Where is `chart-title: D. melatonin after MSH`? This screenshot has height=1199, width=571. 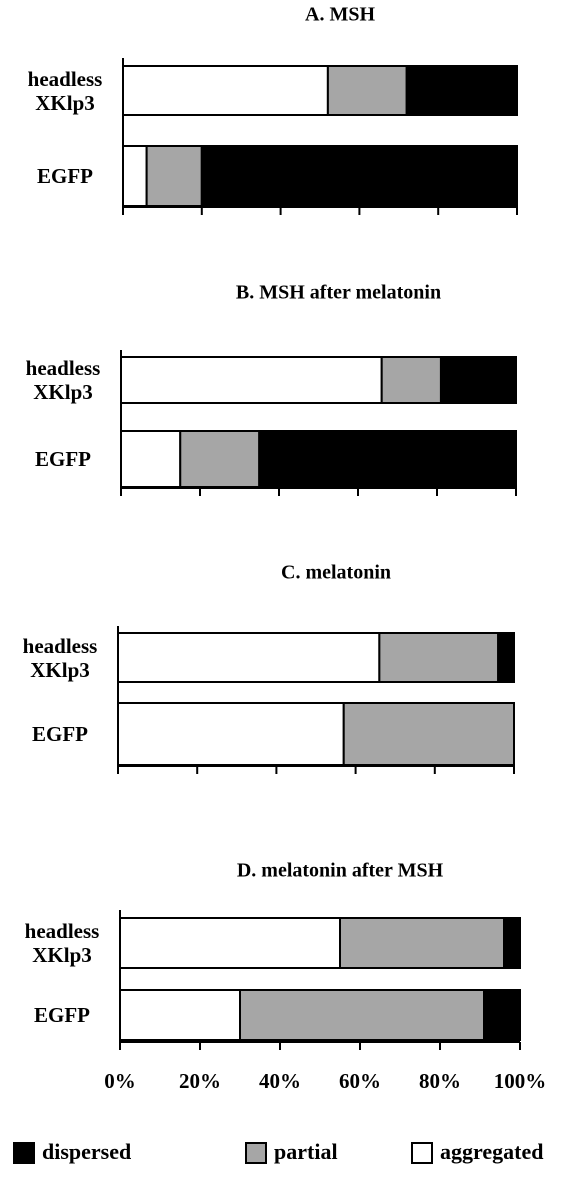
chart-title: D. melatonin after MSH is located at coordinates (340, 871).